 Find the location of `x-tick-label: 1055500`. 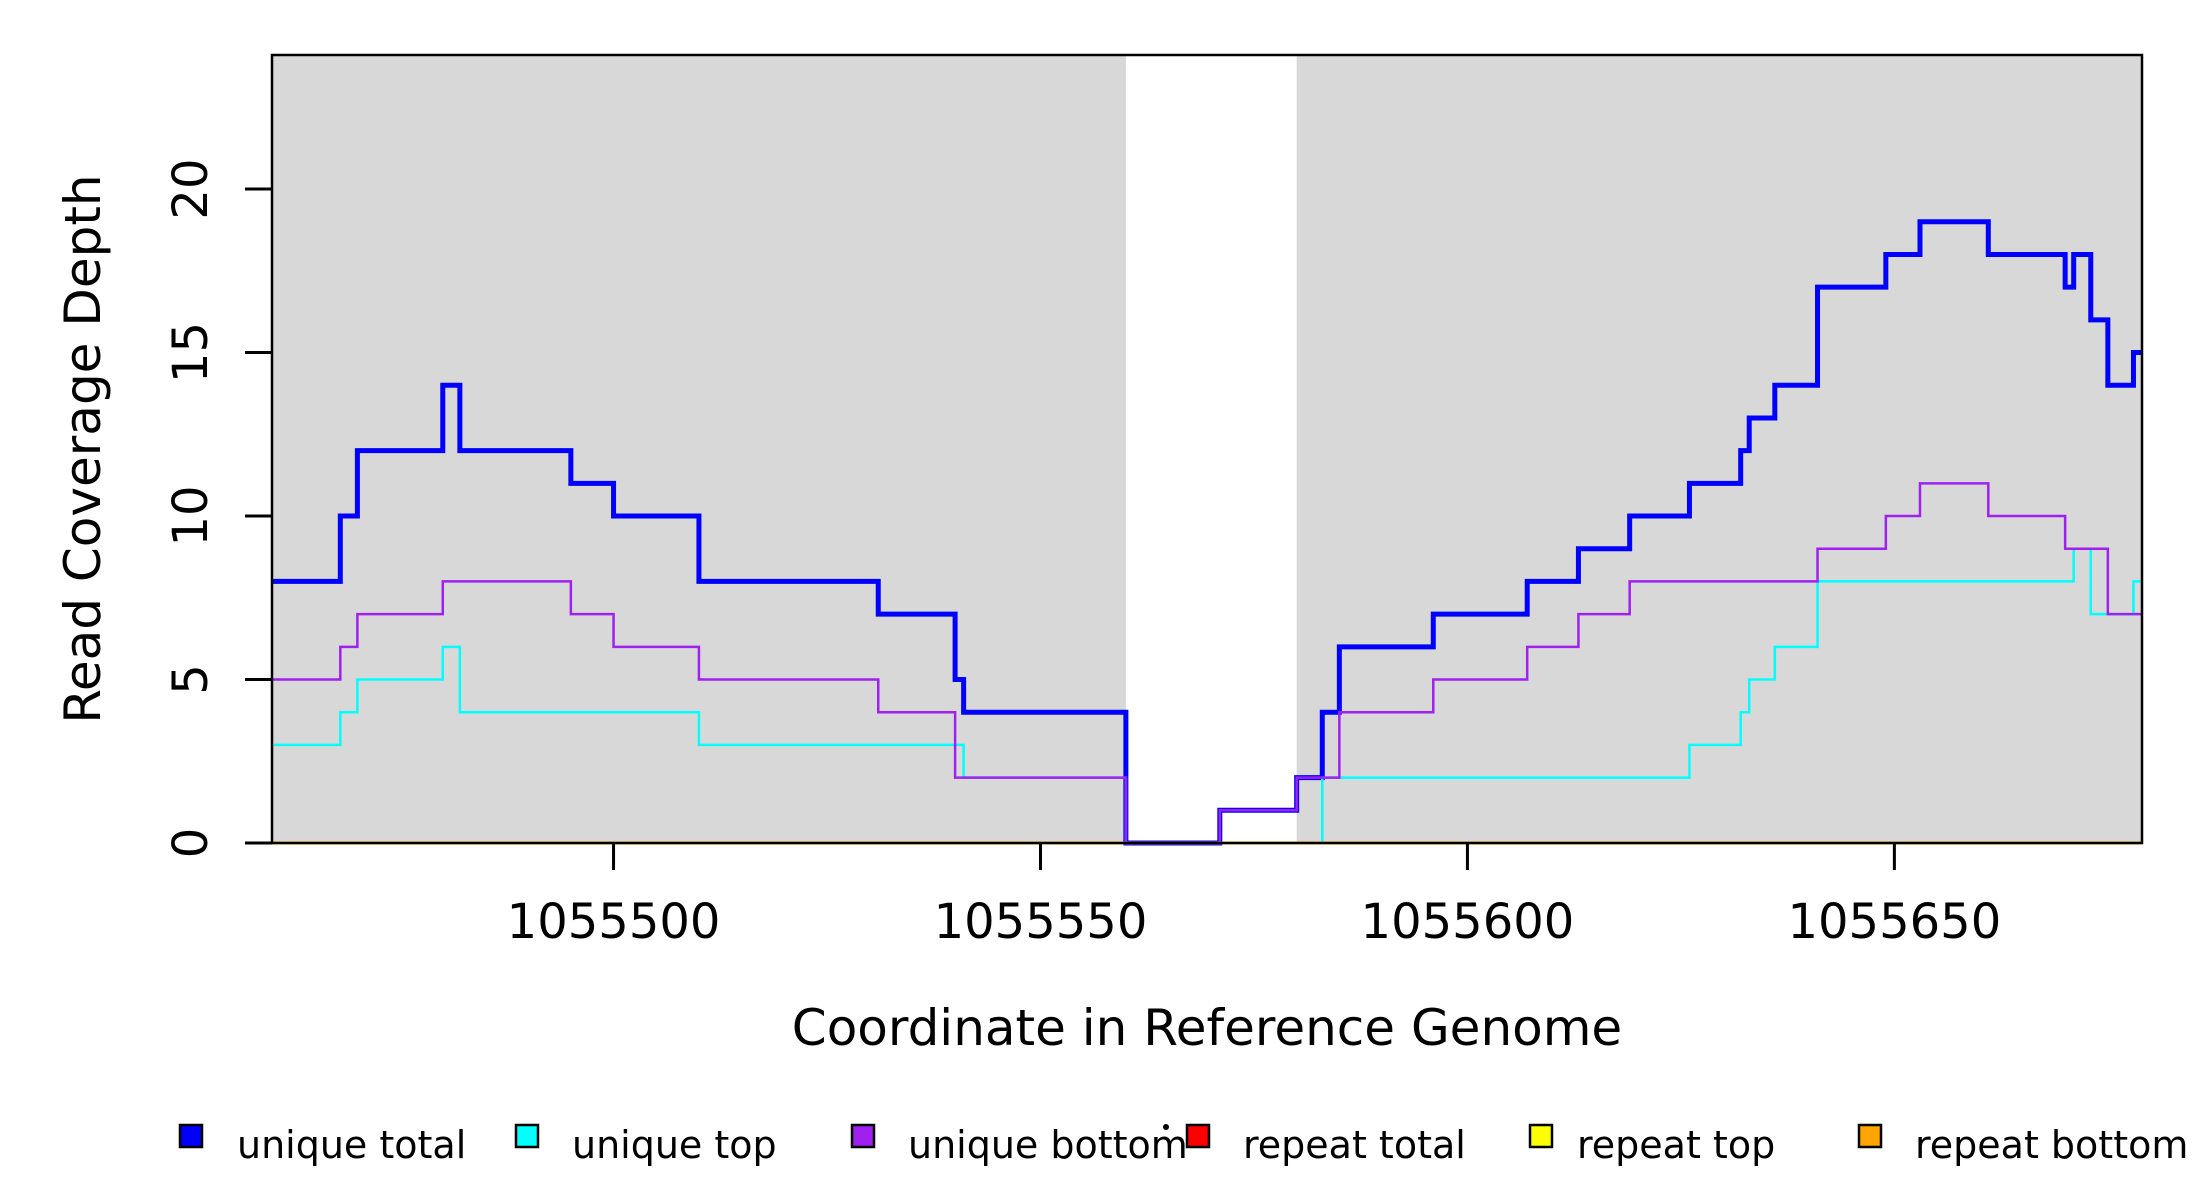

x-tick-label: 1055500 is located at coordinates (614, 922).